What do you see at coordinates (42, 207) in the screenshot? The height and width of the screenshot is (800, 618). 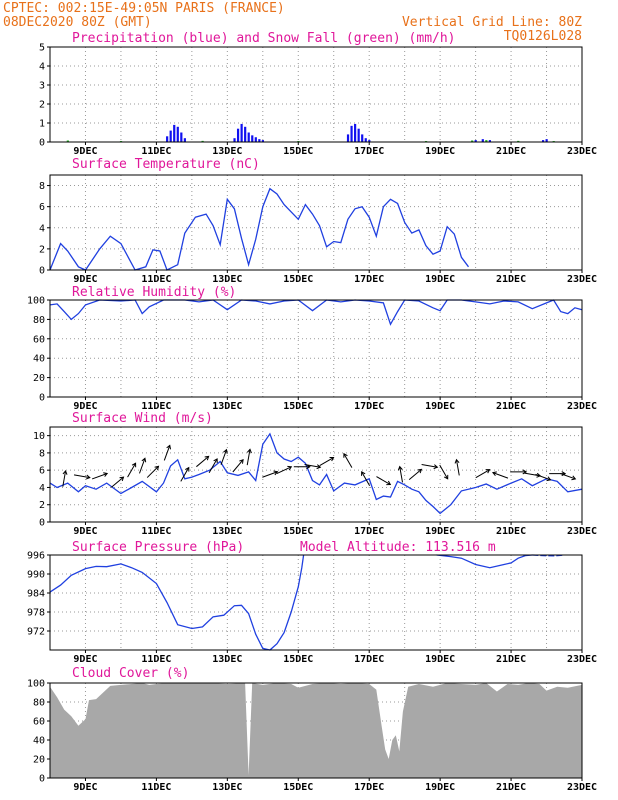 I see `y-tick-label: 6` at bounding box center [42, 207].